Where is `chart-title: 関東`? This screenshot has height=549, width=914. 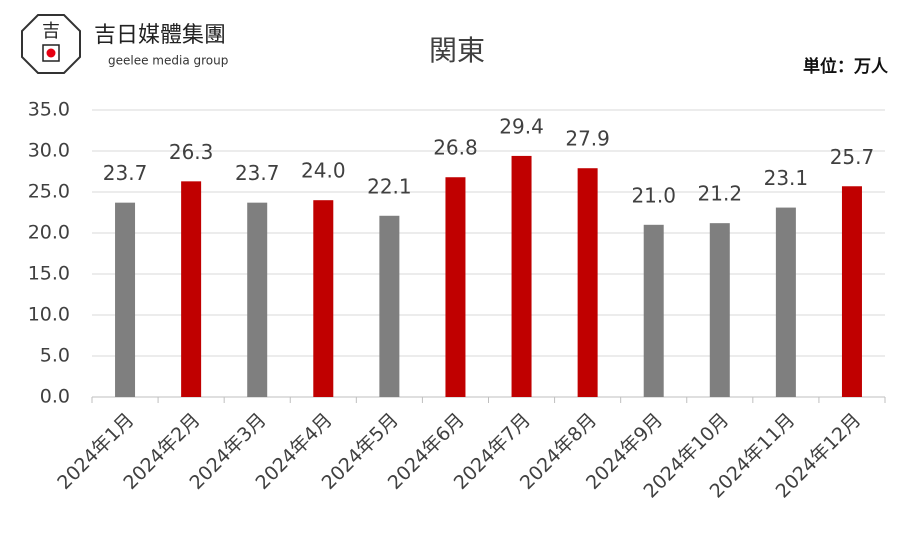 chart-title: 関東 is located at coordinates (457, 50).